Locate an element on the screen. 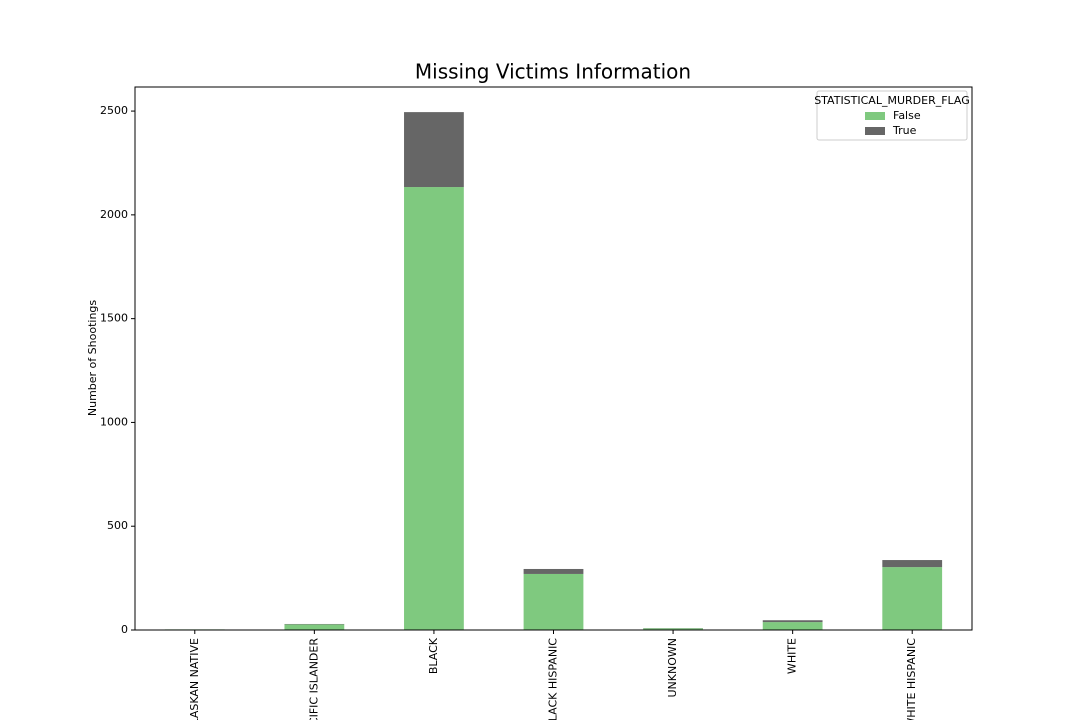 The width and height of the screenshot is (1080, 720). y-tick-label: 1000 is located at coordinates (114, 421).